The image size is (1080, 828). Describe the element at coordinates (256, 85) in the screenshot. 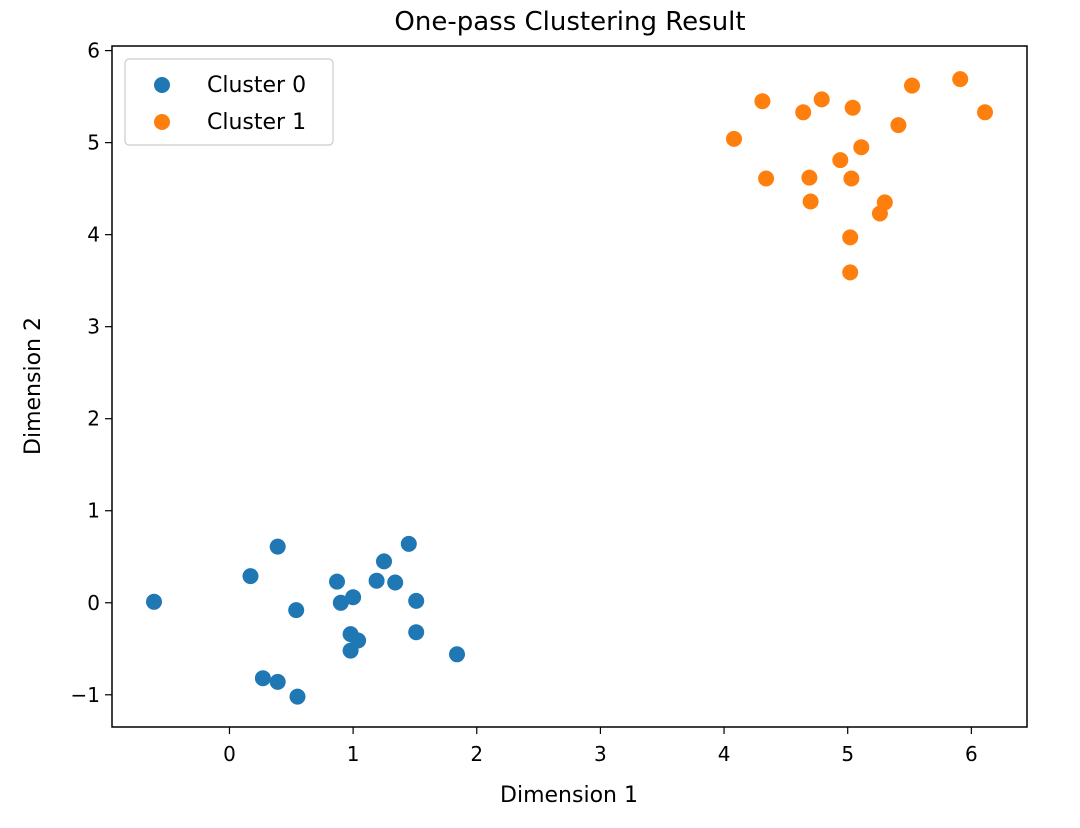

I see `legend-label-cluster-0: Cluster 0` at that location.